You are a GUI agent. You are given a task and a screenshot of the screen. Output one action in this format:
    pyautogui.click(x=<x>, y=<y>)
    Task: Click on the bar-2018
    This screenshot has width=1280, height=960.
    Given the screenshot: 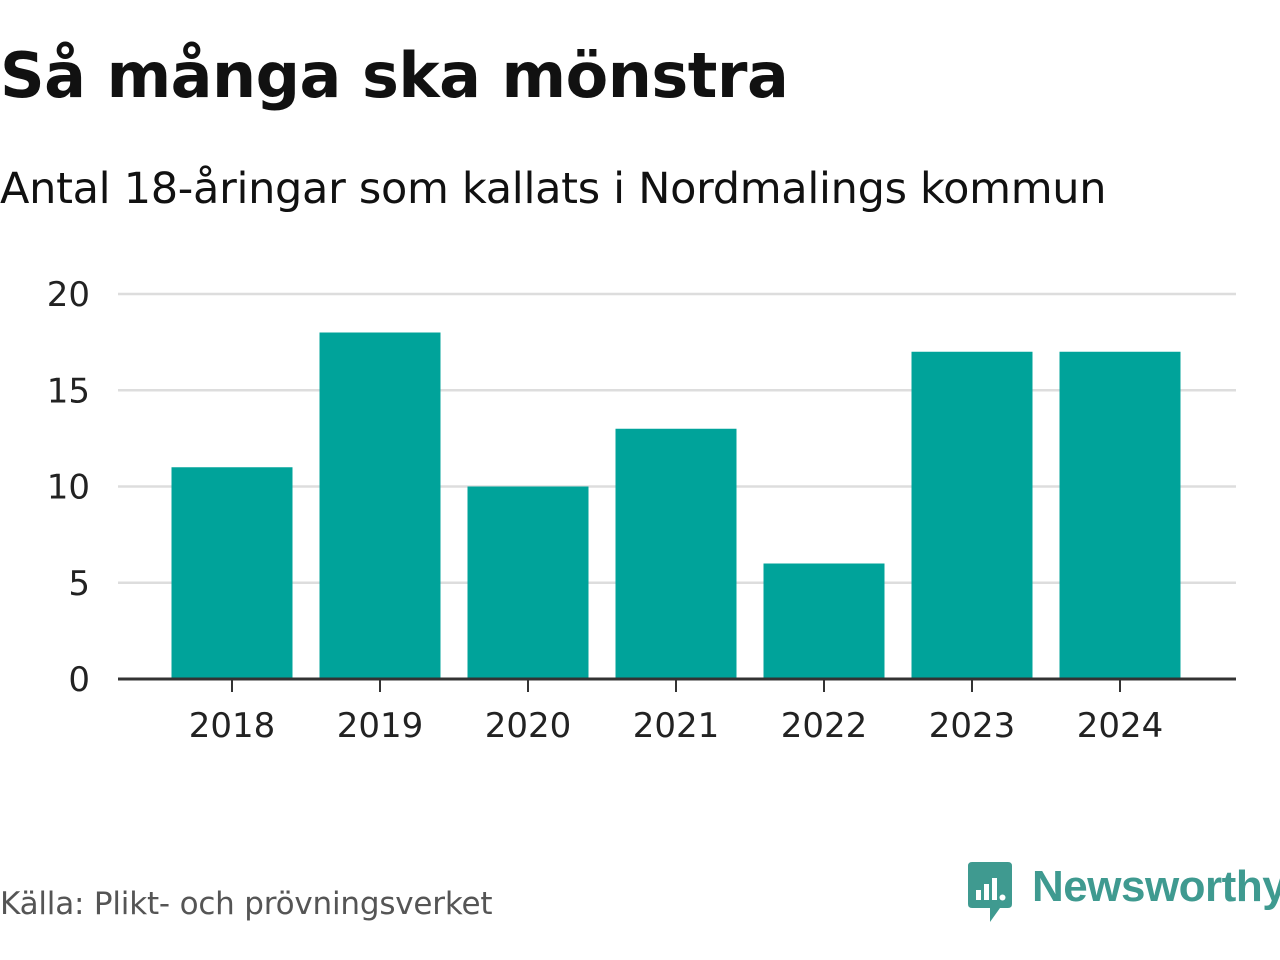 What is the action you would take?
    pyautogui.click(x=232, y=573)
    